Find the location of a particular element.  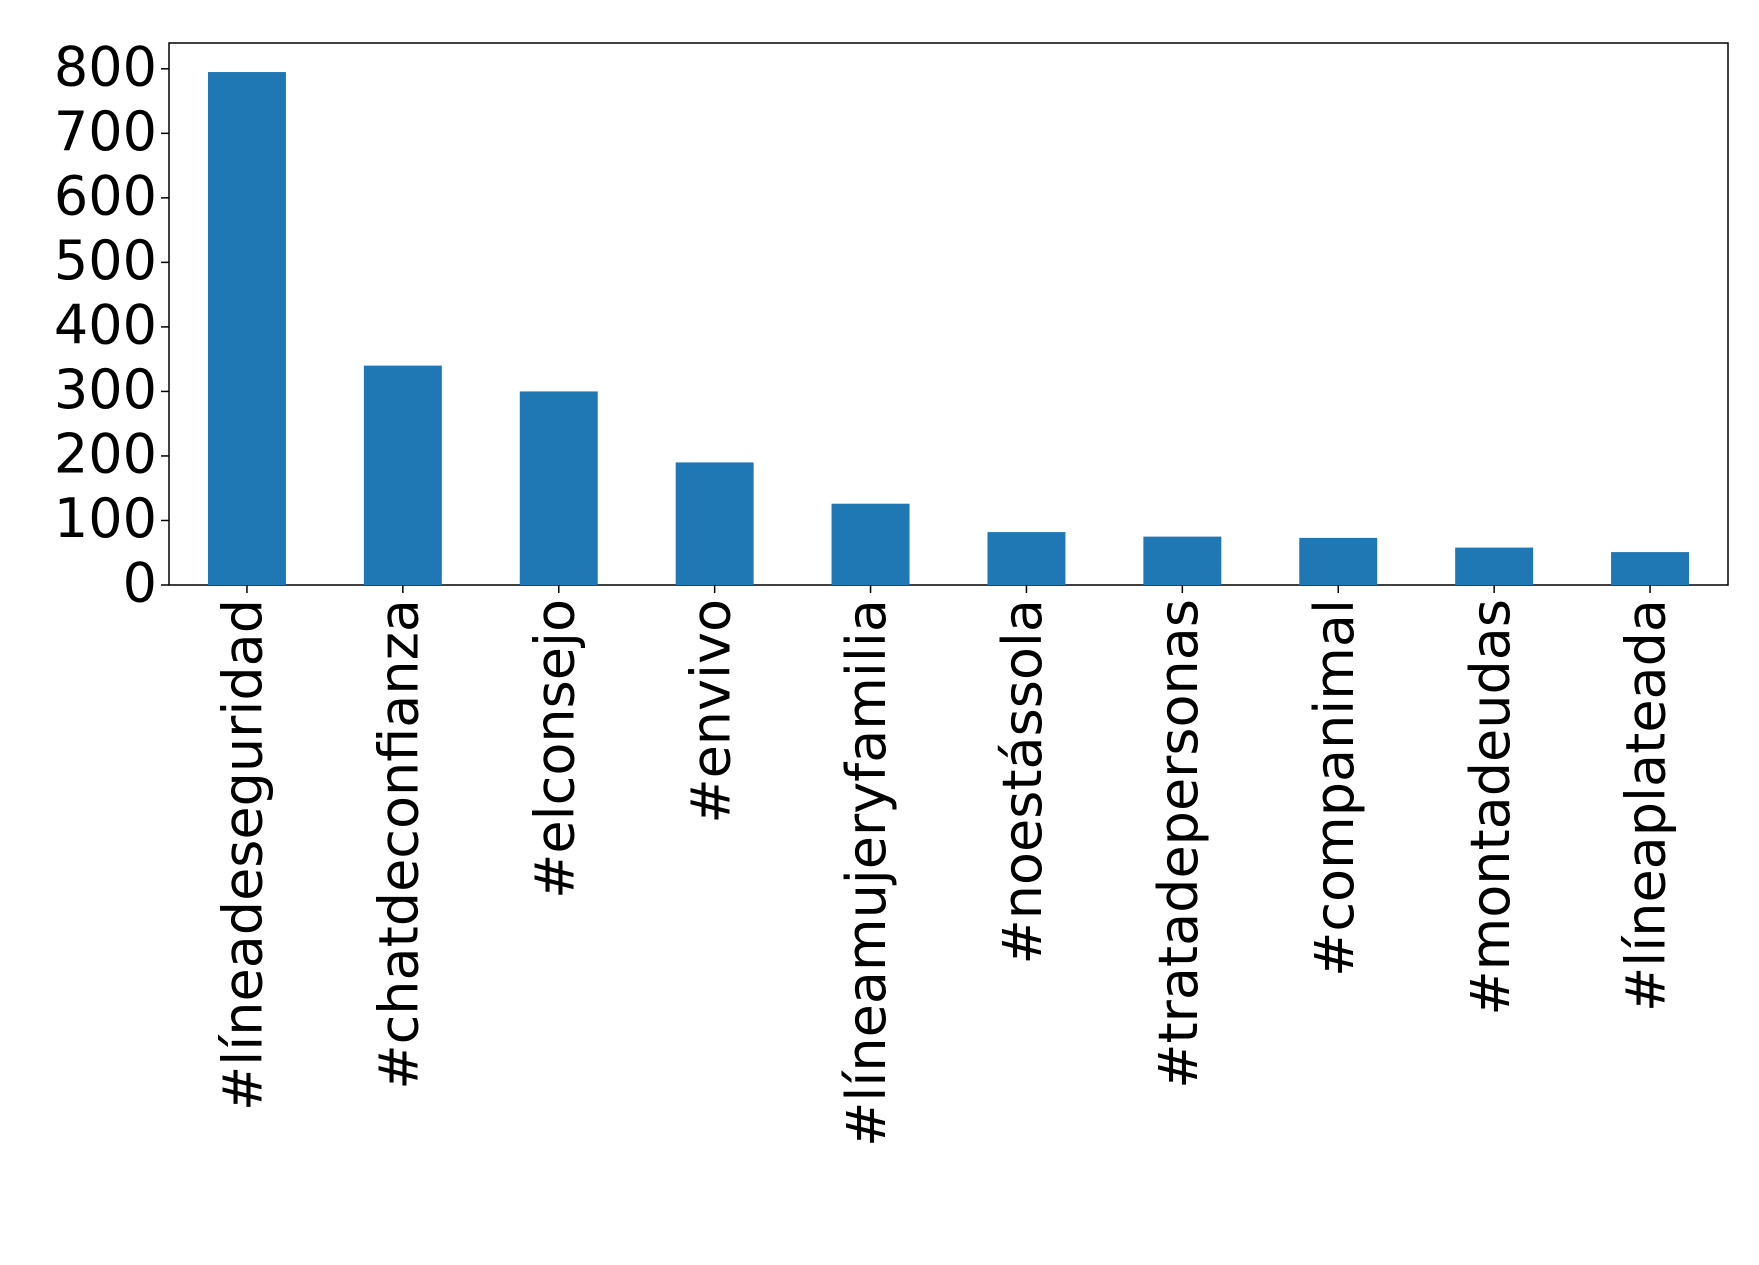

x-tick-label: #noestássola is located at coordinates (1022, 782).